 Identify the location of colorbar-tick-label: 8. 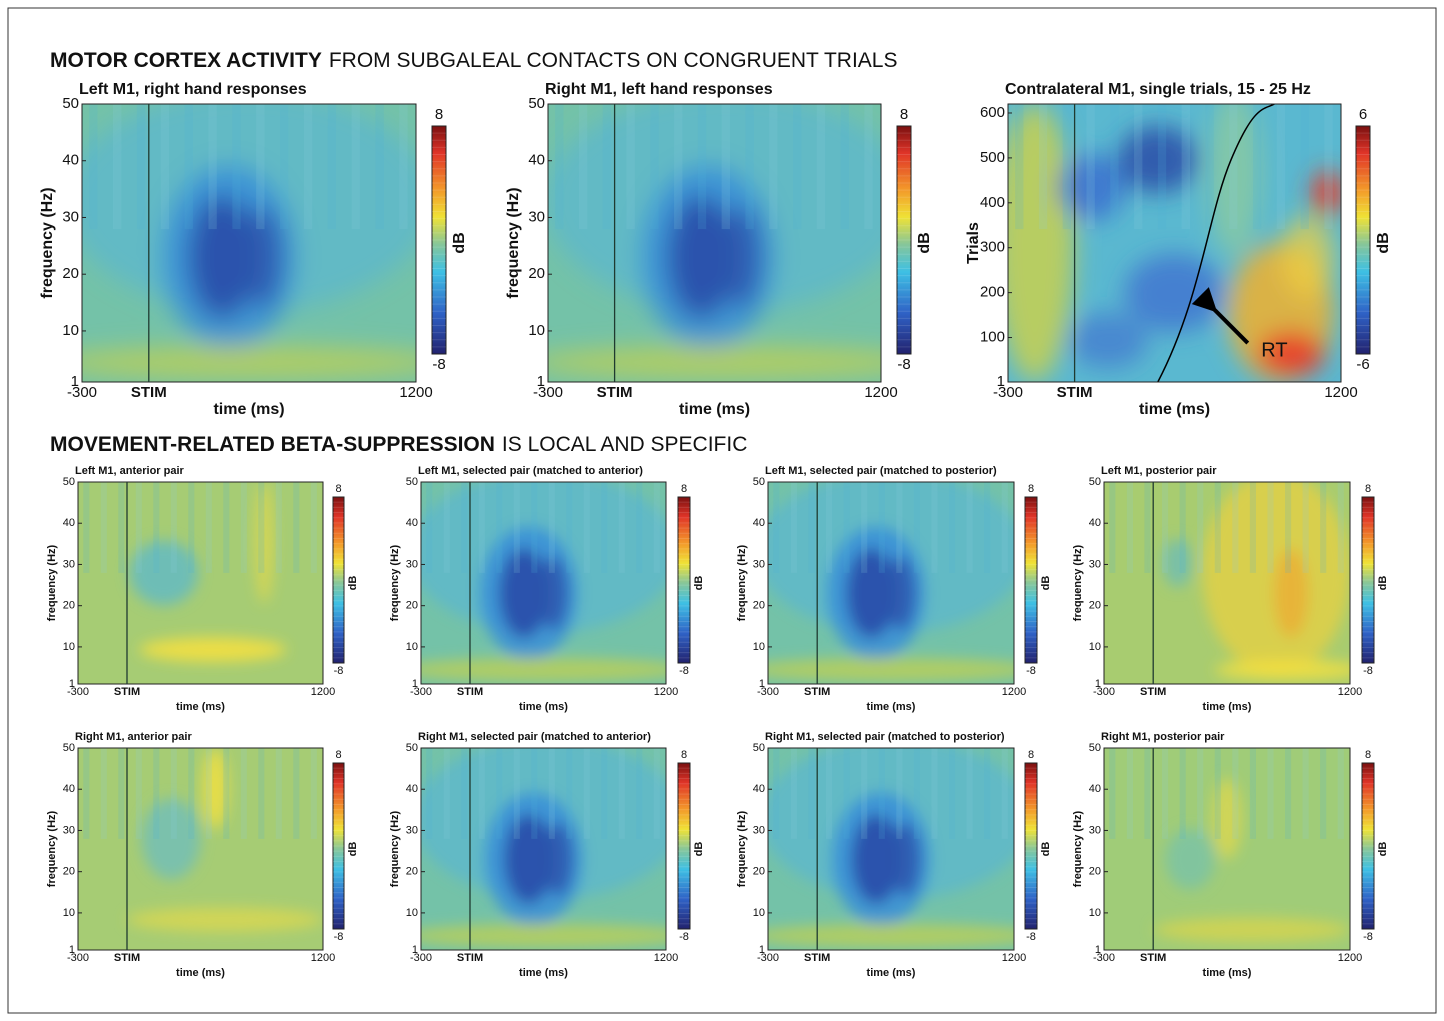
(439, 114).